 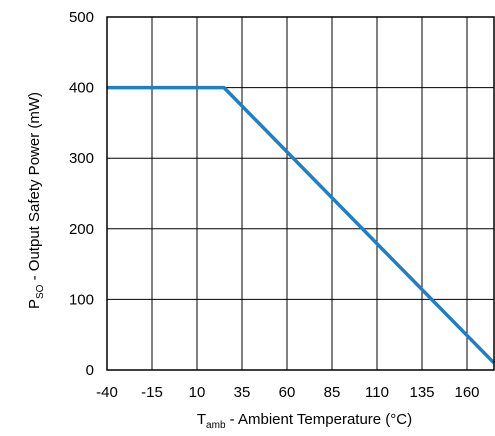 I want to click on x-tick-label: 35, so click(x=242, y=392).